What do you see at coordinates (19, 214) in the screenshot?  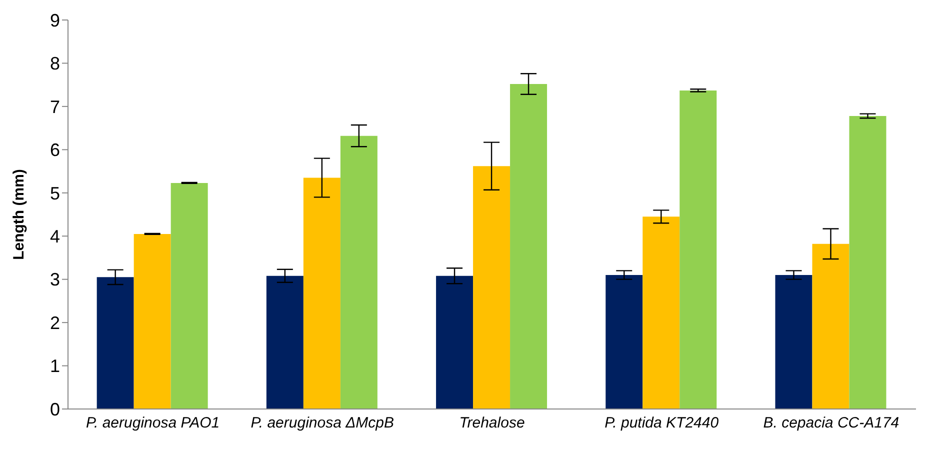 I see `y-axis-title: Length (mm)` at bounding box center [19, 214].